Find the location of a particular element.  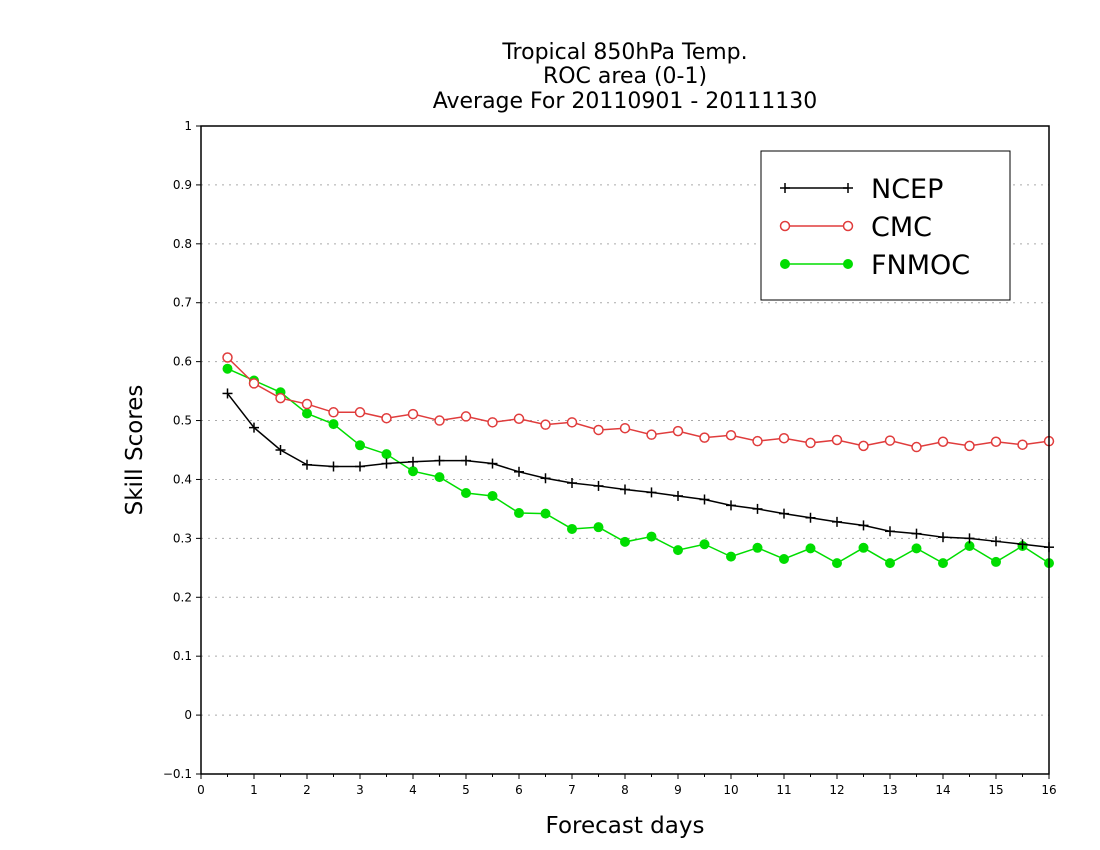

y-tick-label: −0.1 is located at coordinates (177, 774).